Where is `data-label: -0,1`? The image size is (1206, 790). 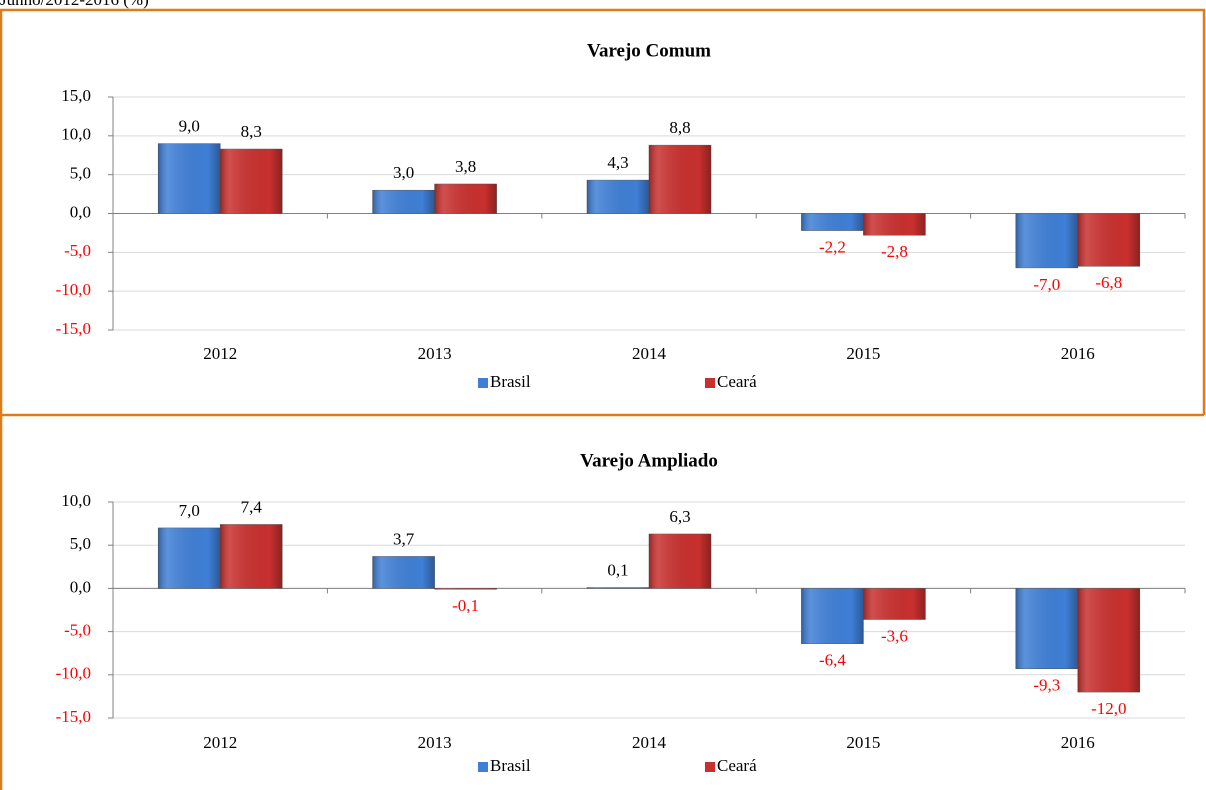 data-label: -0,1 is located at coordinates (465, 605).